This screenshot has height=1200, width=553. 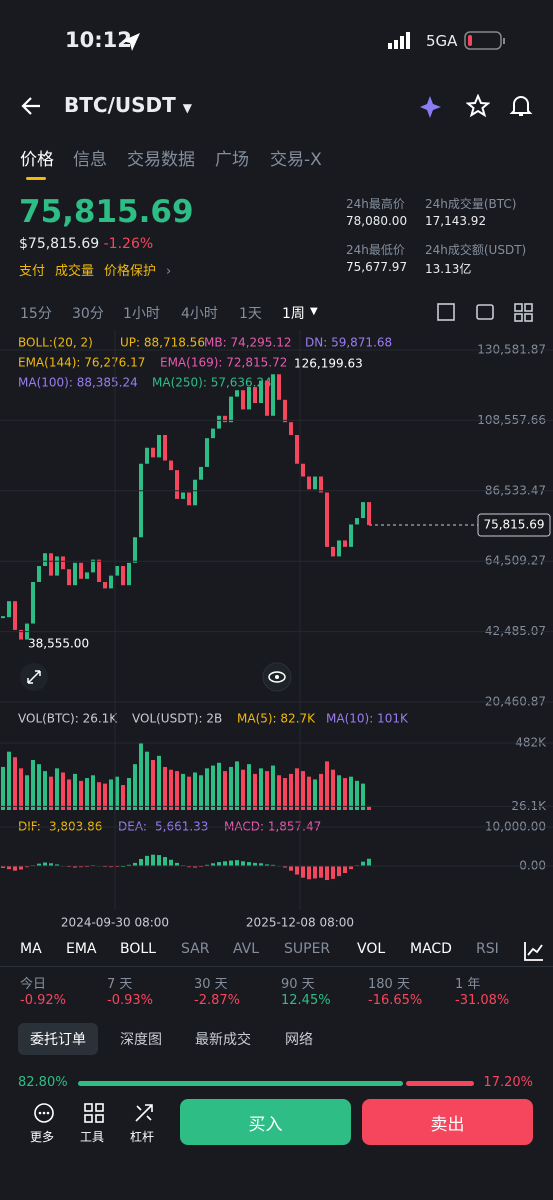 What do you see at coordinates (75, 271) in the screenshot?
I see `price-tag: 成交量` at bounding box center [75, 271].